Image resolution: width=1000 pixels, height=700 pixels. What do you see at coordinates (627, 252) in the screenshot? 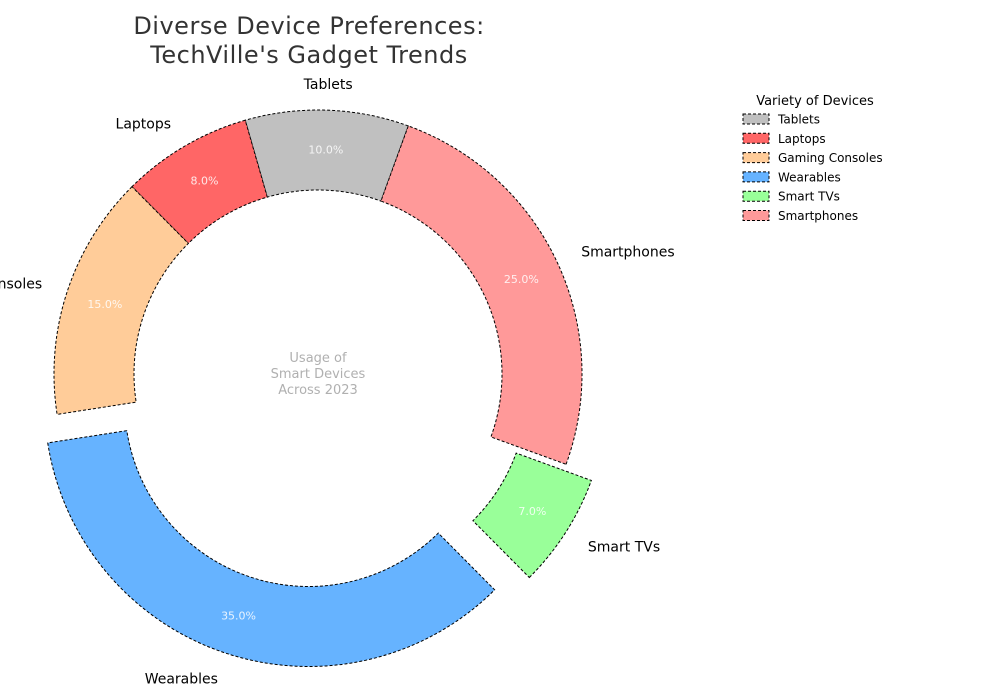
I see `slice-label-smartphones: Smartphones` at bounding box center [627, 252].